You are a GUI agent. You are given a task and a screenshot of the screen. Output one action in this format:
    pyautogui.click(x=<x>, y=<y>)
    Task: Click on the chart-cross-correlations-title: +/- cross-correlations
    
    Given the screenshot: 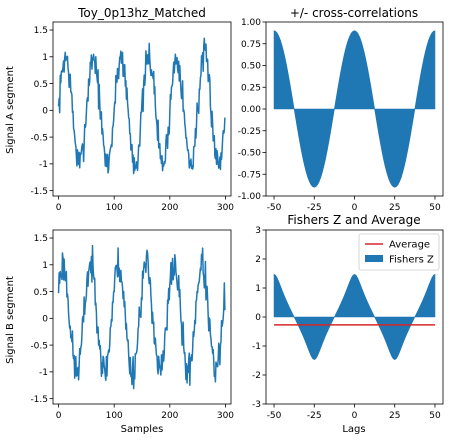 What is the action you would take?
    pyautogui.click(x=354, y=13)
    